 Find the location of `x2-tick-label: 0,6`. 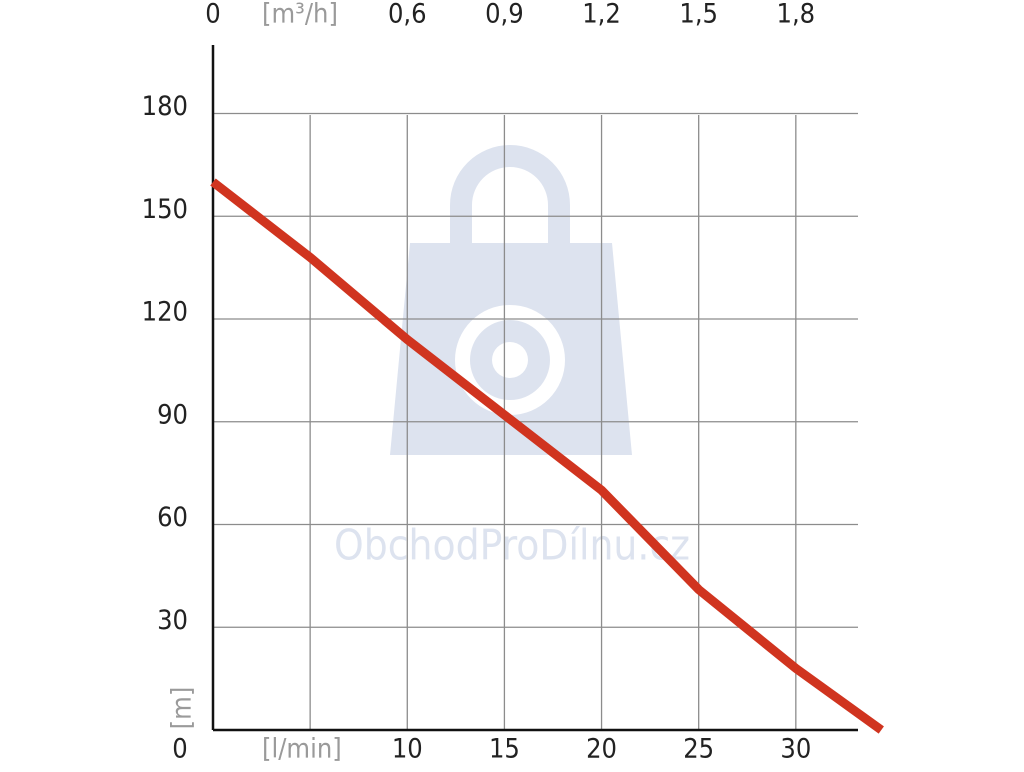

x2-tick-label: 0,6 is located at coordinates (407, 15).